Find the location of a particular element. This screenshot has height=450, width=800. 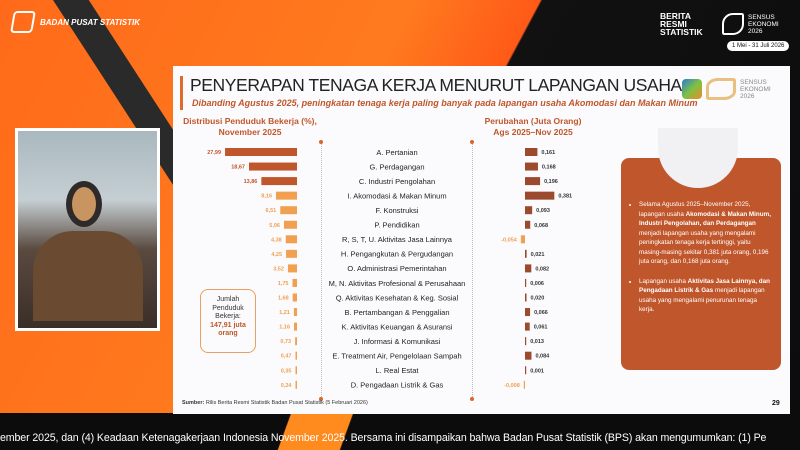

slide-logos: SENSUS EKONOMI 2026 is located at coordinates (726, 89).